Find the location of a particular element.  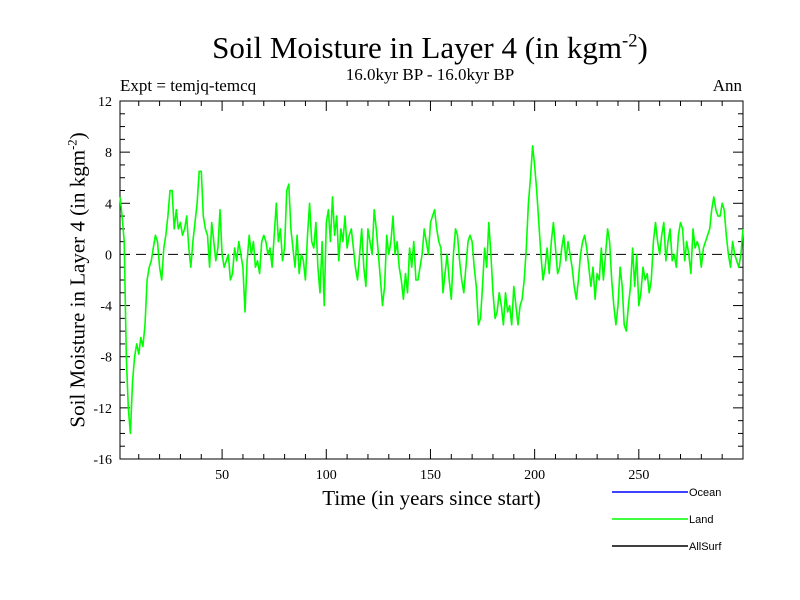

legend-label-allsurf: AllSurf is located at coordinates (705, 547).